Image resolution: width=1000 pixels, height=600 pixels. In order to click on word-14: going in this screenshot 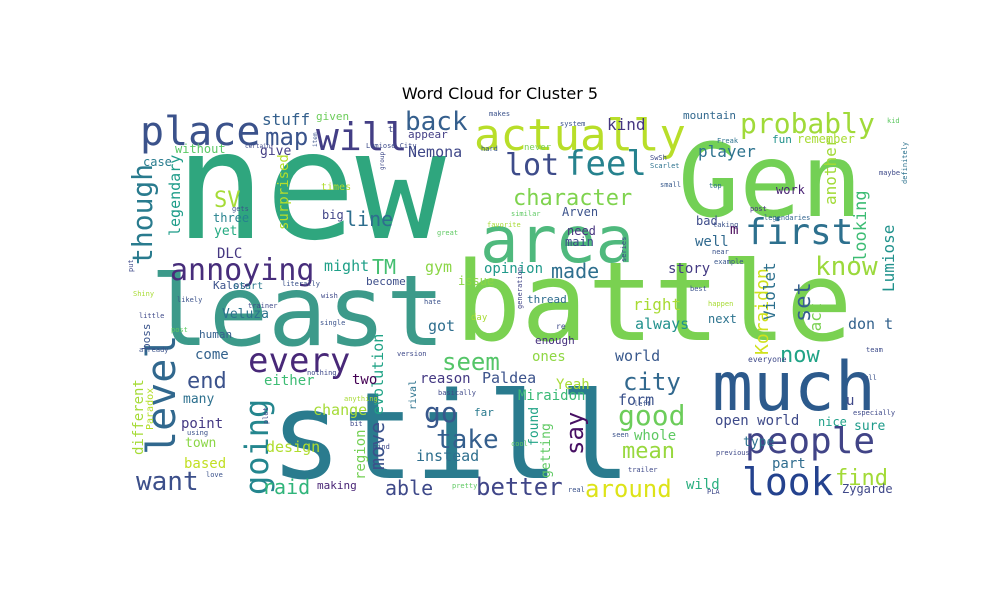, I will do `click(257, 447)`.